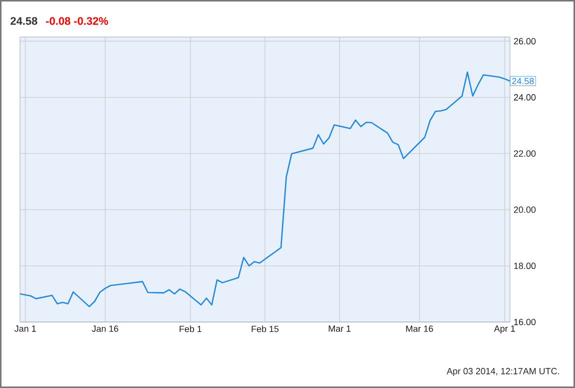 The width and height of the screenshot is (575, 388). What do you see at coordinates (525, 322) in the screenshot?
I see `y-tick-label: 16.00` at bounding box center [525, 322].